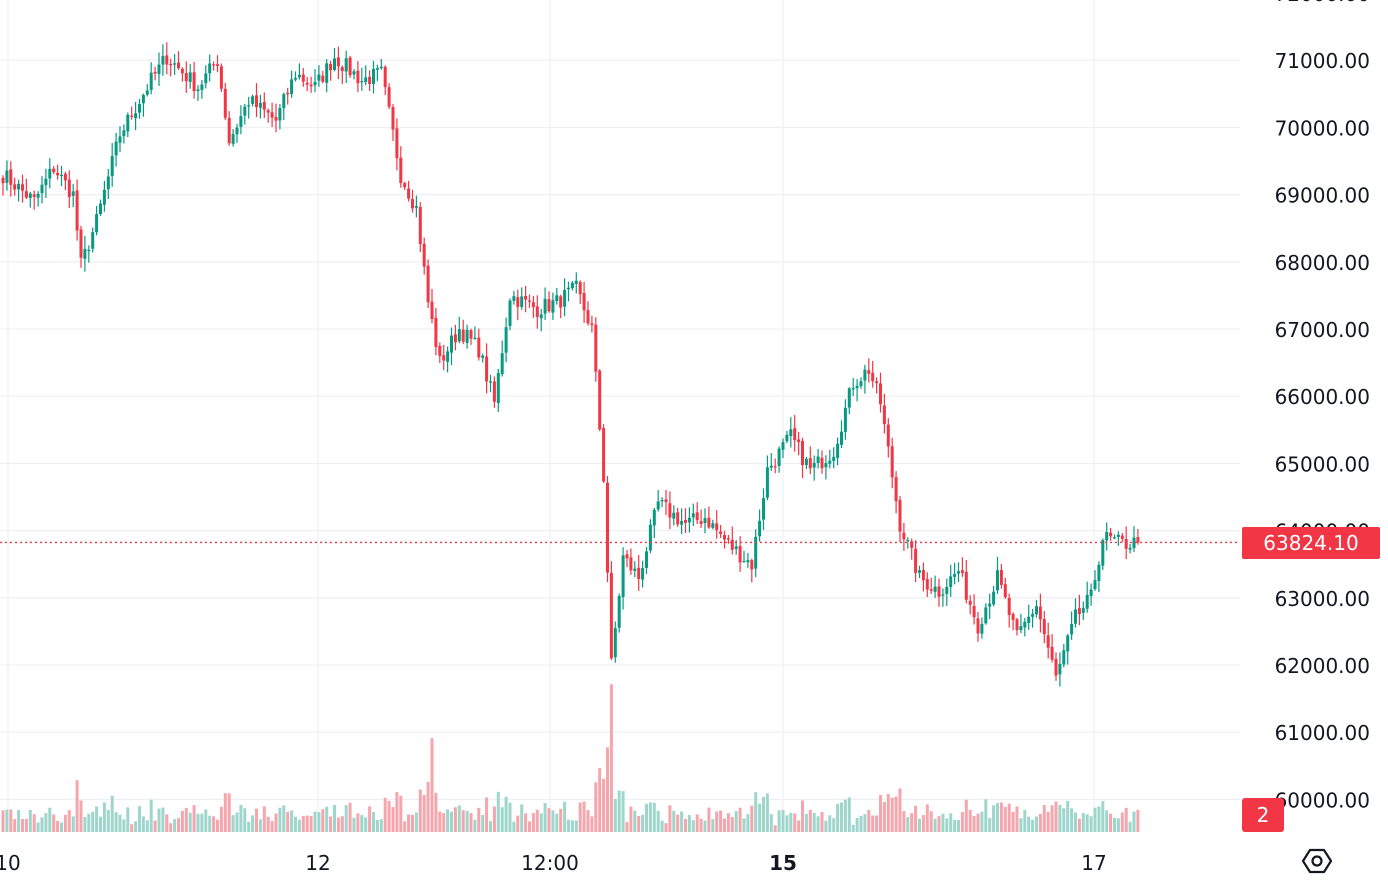 The width and height of the screenshot is (1388, 880). What do you see at coordinates (1322, 464) in the screenshot?
I see `price-tick-label: 65000.00` at bounding box center [1322, 464].